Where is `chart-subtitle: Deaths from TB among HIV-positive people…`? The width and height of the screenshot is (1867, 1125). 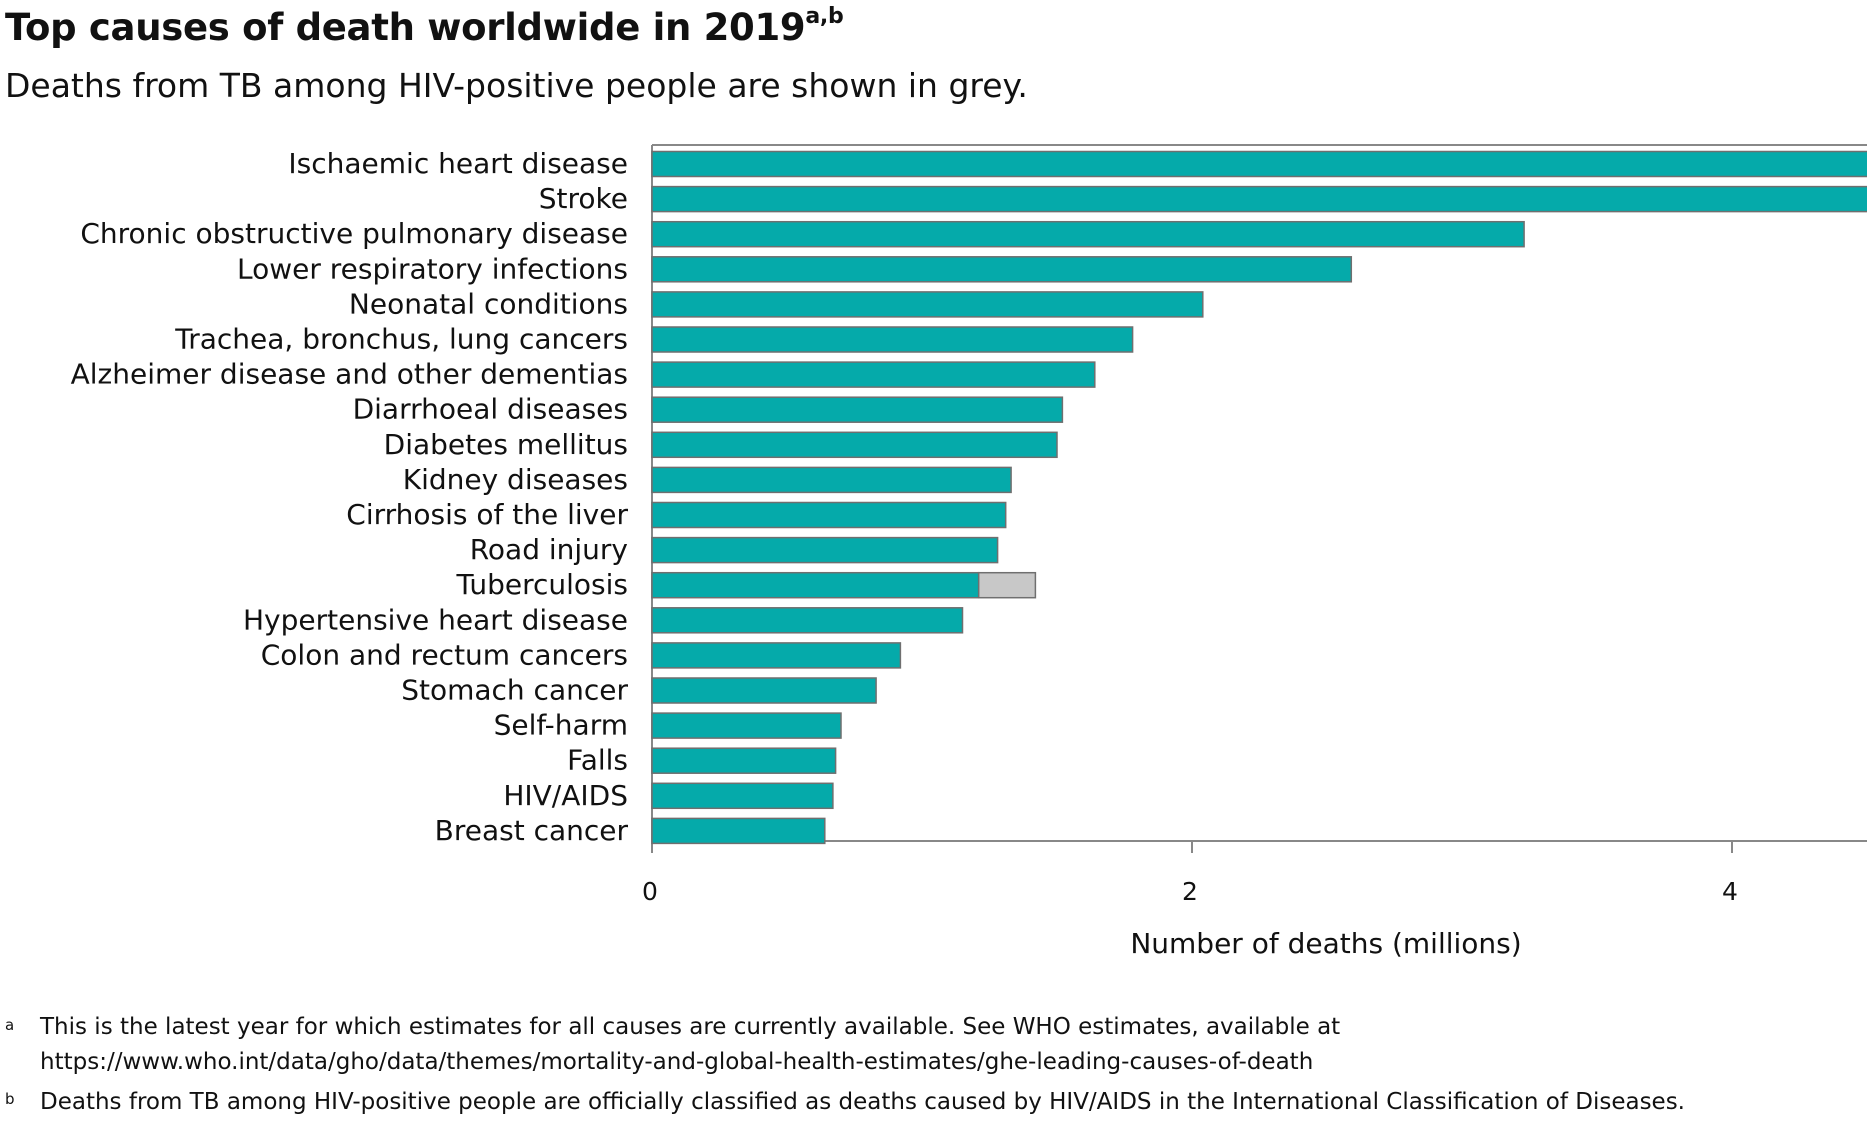 chart-subtitle: Deaths from TB among HIV-positive people… is located at coordinates (516, 85).